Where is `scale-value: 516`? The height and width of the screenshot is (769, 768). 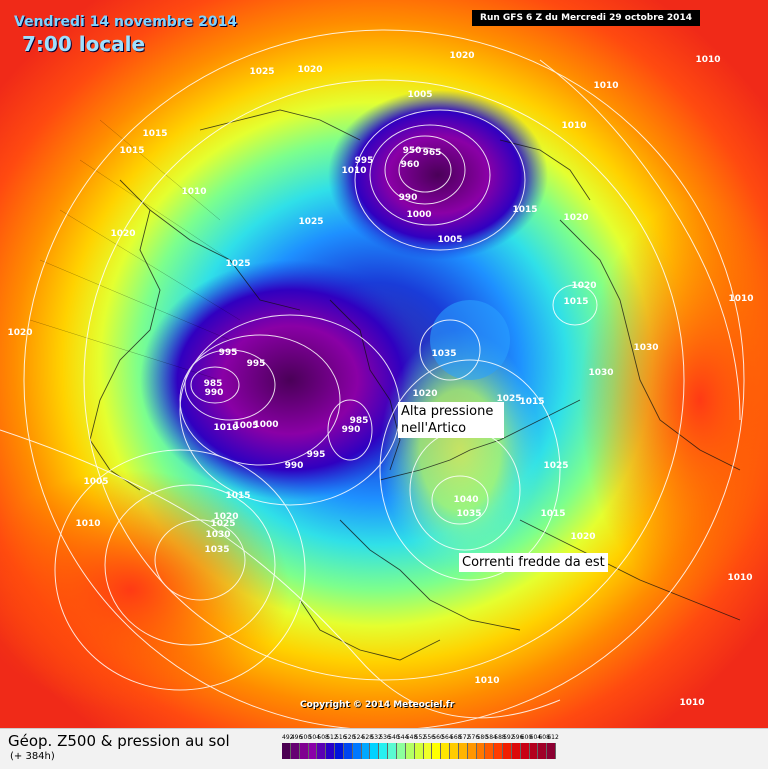
scale-value: 516 is located at coordinates (341, 737).